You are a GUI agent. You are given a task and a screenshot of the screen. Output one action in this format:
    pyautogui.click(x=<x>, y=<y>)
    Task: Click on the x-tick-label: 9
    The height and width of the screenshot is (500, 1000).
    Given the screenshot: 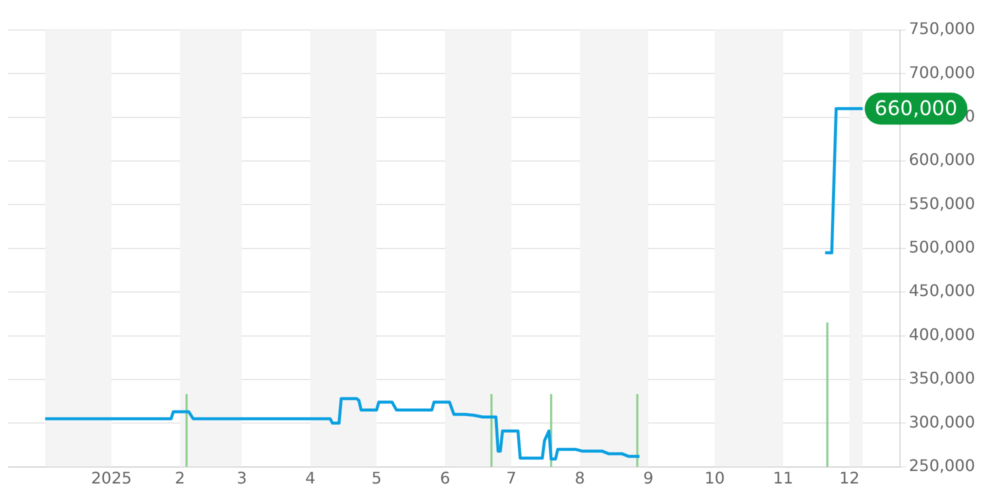 What is the action you would take?
    pyautogui.click(x=648, y=478)
    